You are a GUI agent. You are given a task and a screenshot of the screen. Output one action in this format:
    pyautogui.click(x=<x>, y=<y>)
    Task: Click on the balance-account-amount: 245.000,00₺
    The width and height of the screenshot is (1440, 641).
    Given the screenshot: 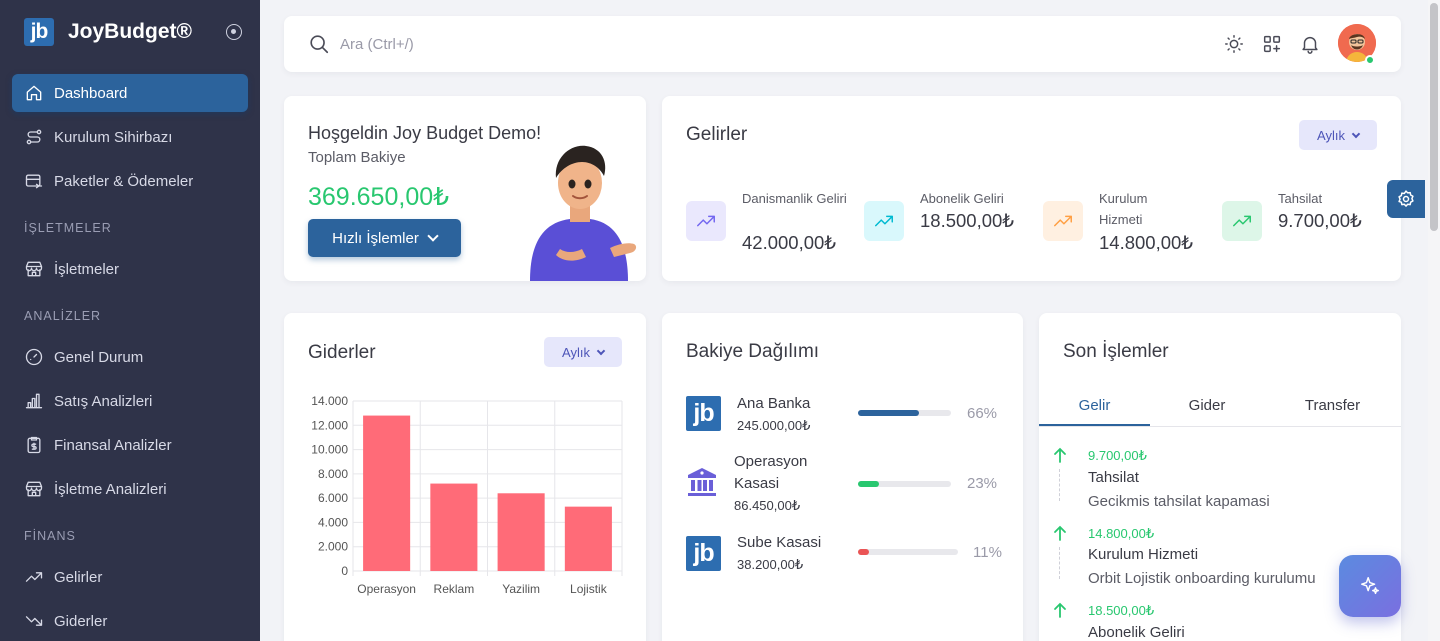 What is the action you would take?
    pyautogui.click(x=774, y=425)
    